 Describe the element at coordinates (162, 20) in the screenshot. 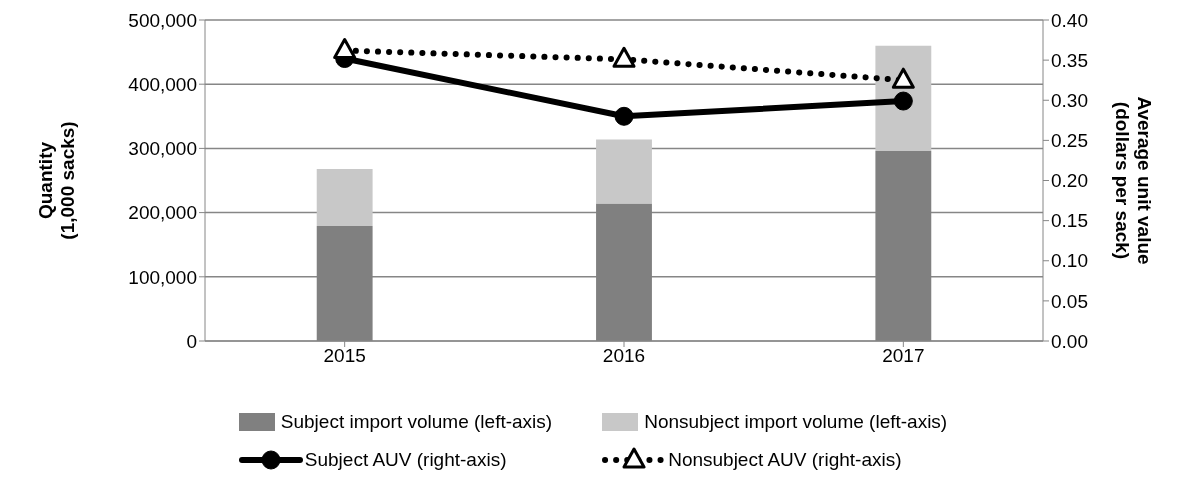

I see `y-tick-label: 500,000` at that location.